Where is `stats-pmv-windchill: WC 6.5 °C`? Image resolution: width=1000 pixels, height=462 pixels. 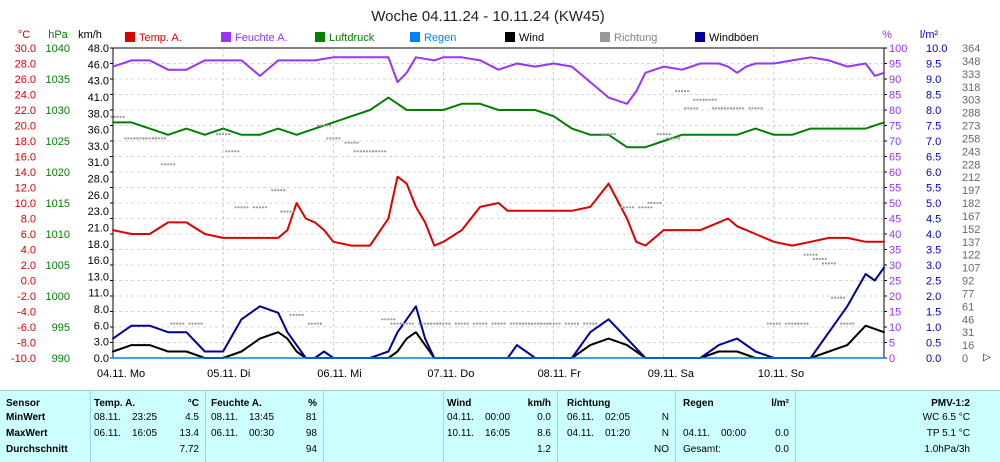
stats-pmv-windchill: WC 6.5 °C is located at coordinates (946, 417).